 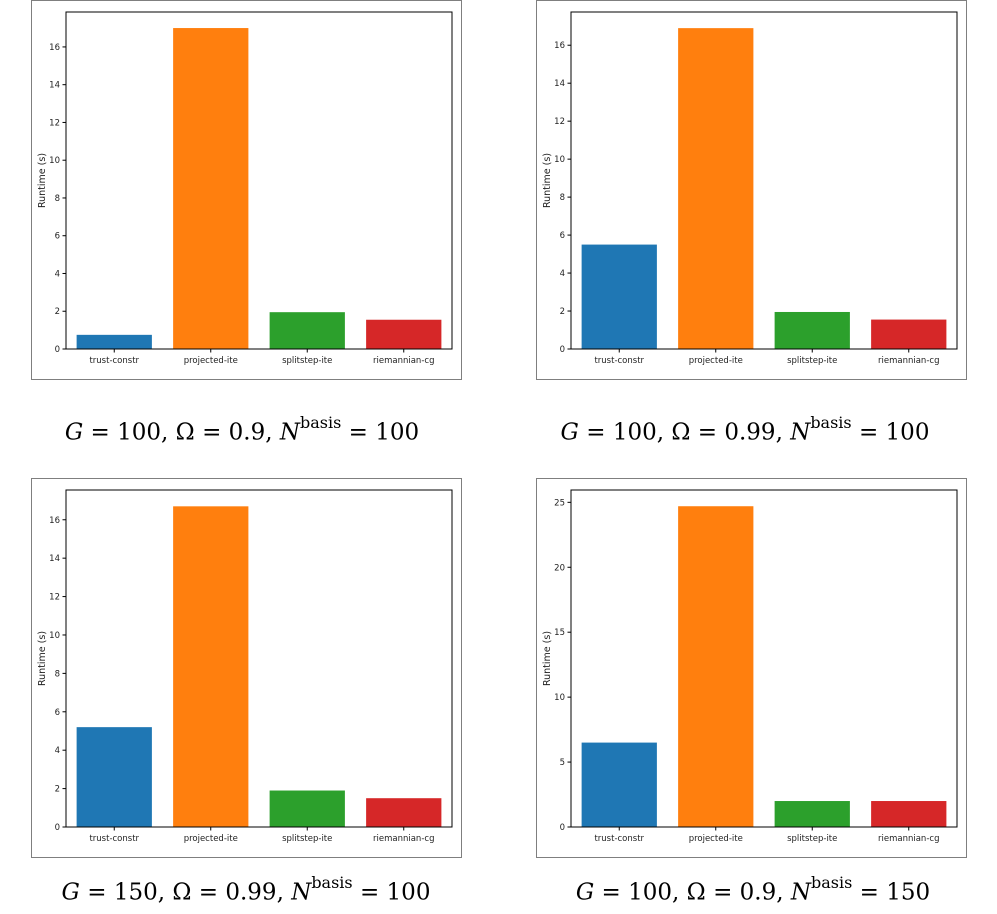 What do you see at coordinates (908, 892) in the screenshot?
I see `caption-nbasis-value: 150` at bounding box center [908, 892].